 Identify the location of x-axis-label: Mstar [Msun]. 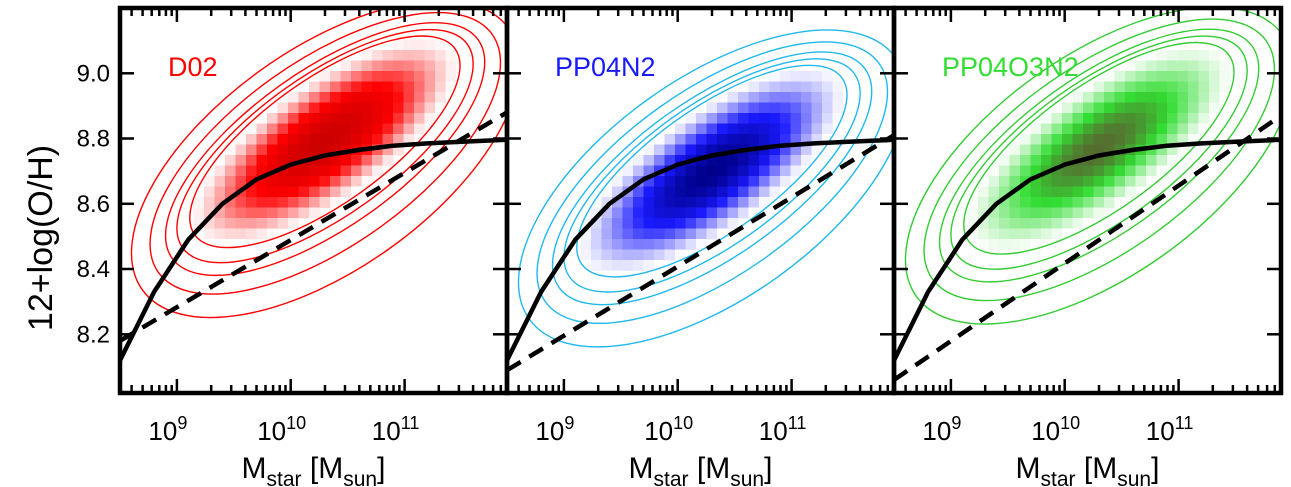
(701, 469).